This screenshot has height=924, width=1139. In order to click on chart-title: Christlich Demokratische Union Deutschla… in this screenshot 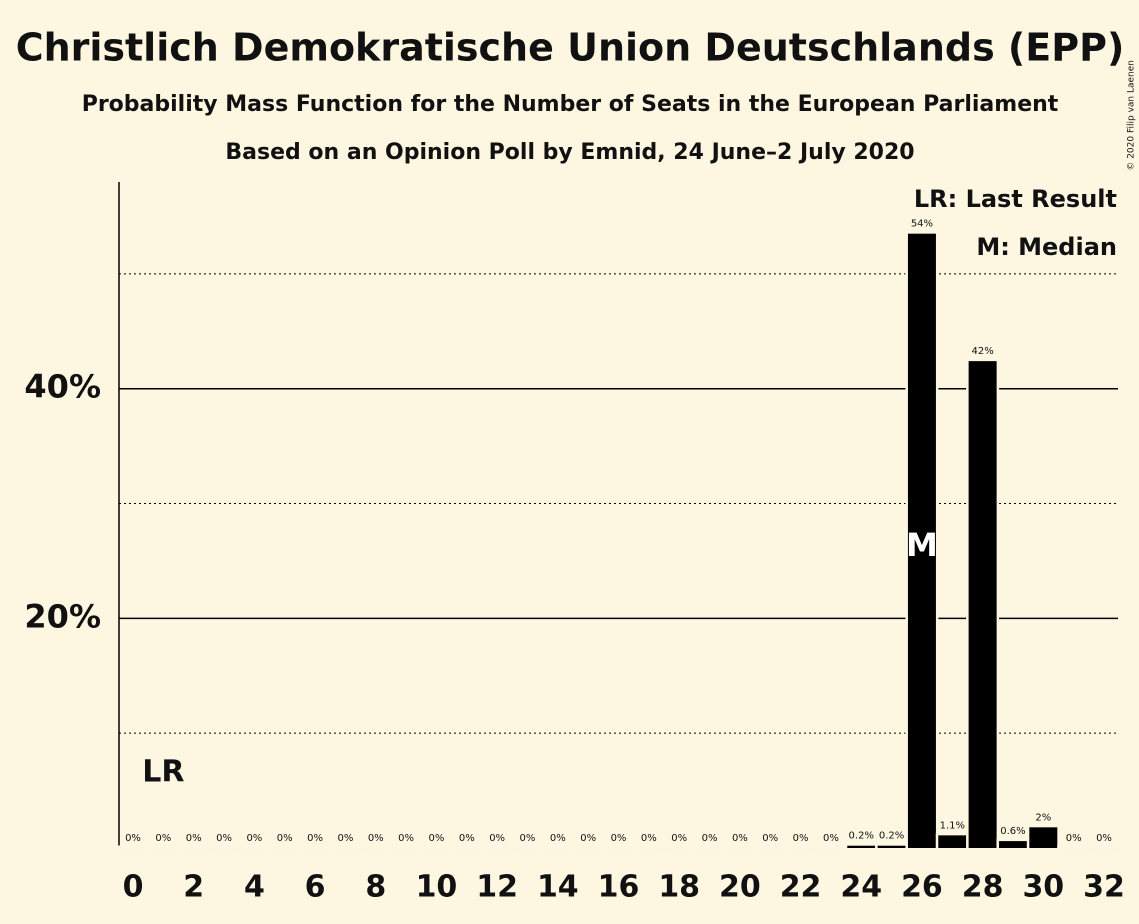, I will do `click(570, 48)`.